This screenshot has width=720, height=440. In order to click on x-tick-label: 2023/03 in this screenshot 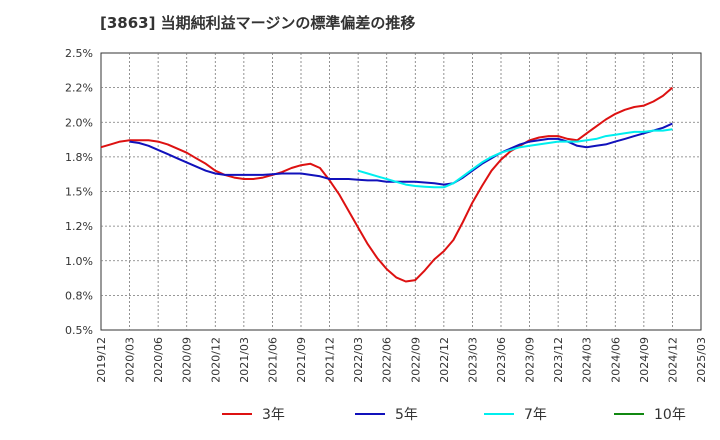, I will do `click(472, 360)`.